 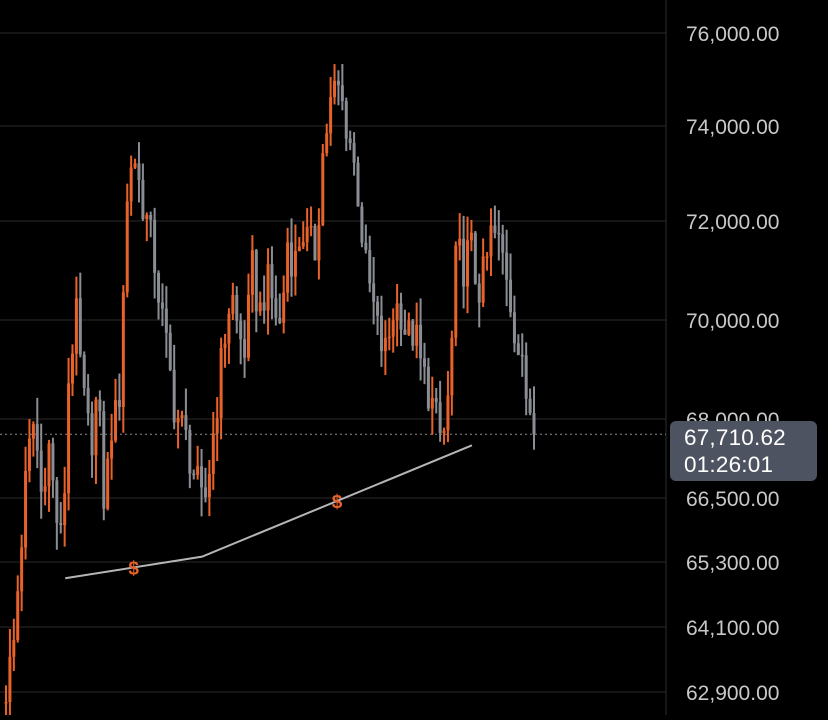 I want to click on price-tick-label: 62,900.00, so click(x=732, y=693).